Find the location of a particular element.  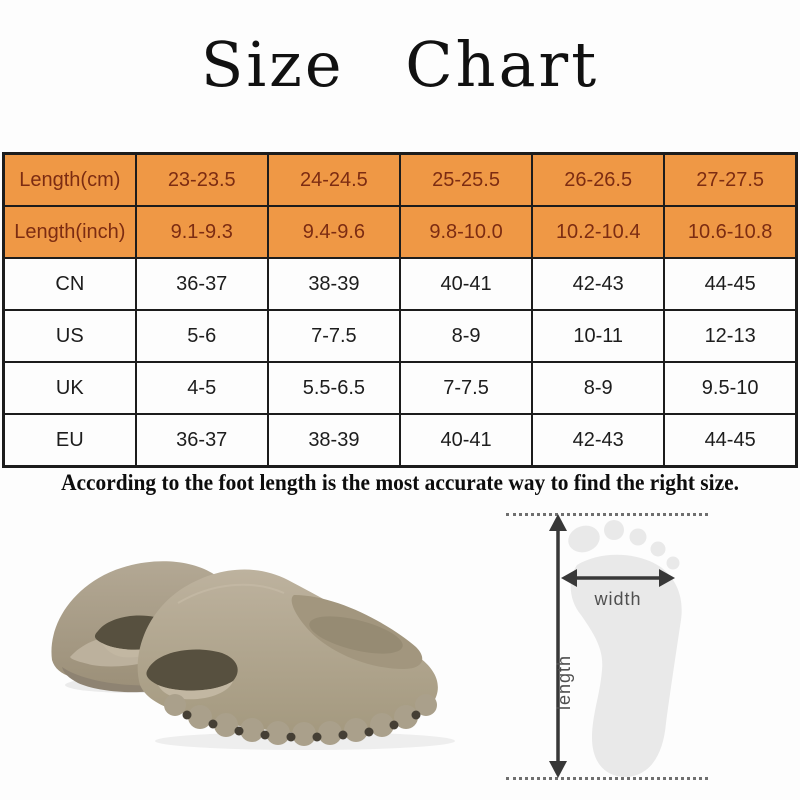

size-cell: 5.5-6.5 is located at coordinates (333, 388).